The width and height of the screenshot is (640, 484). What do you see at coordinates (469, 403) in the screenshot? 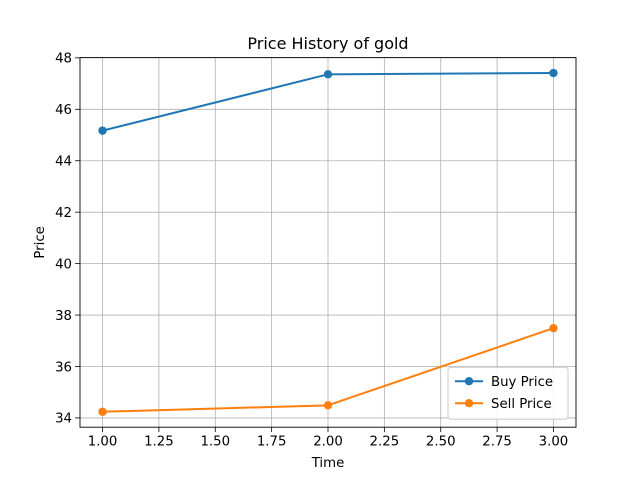
I see `legend-swatch-marker-sell-price` at bounding box center [469, 403].